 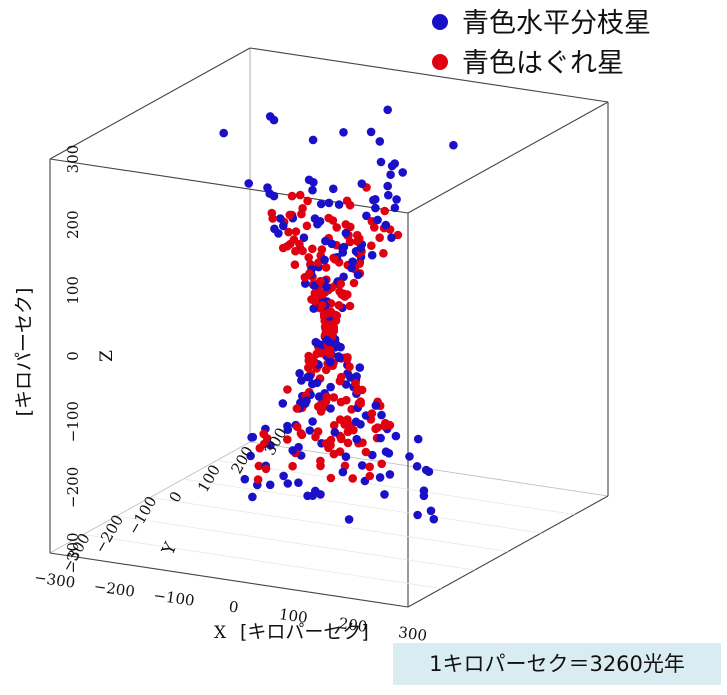 What do you see at coordinates (220, 633) in the screenshot?
I see `x-axis-label: X` at bounding box center [220, 633].